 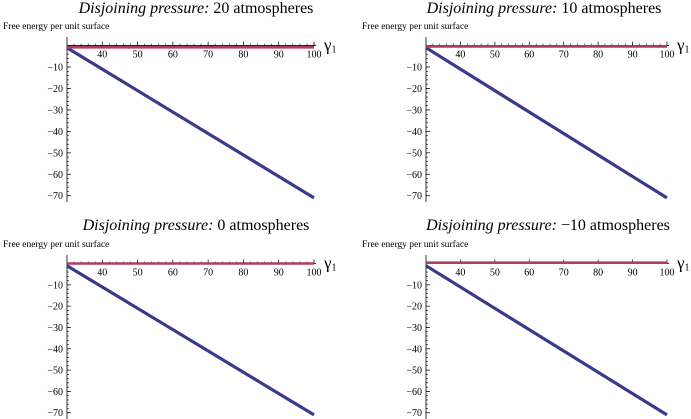 What do you see at coordinates (56, 27) in the screenshot?
I see `y-axis-label-1: Free energy per unit surface` at bounding box center [56, 27].